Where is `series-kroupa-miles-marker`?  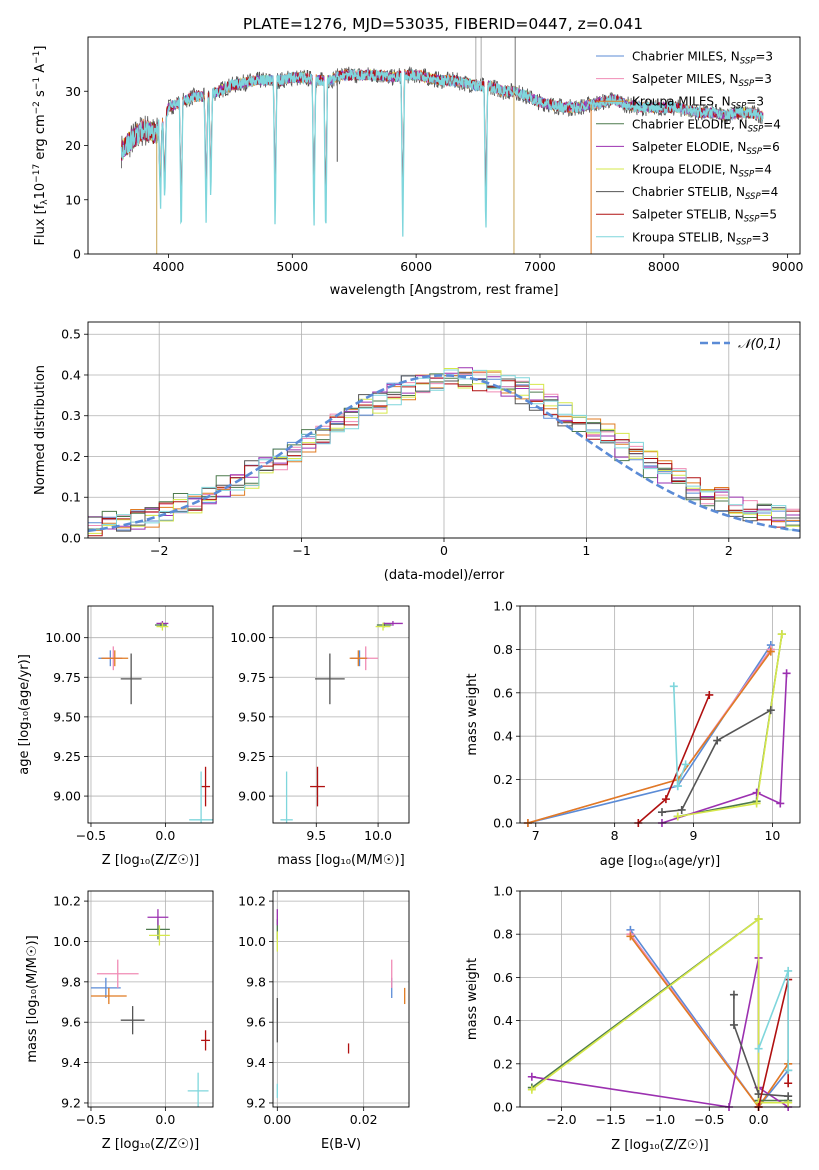 series-kroupa-miles-marker is located at coordinates (630, 936).